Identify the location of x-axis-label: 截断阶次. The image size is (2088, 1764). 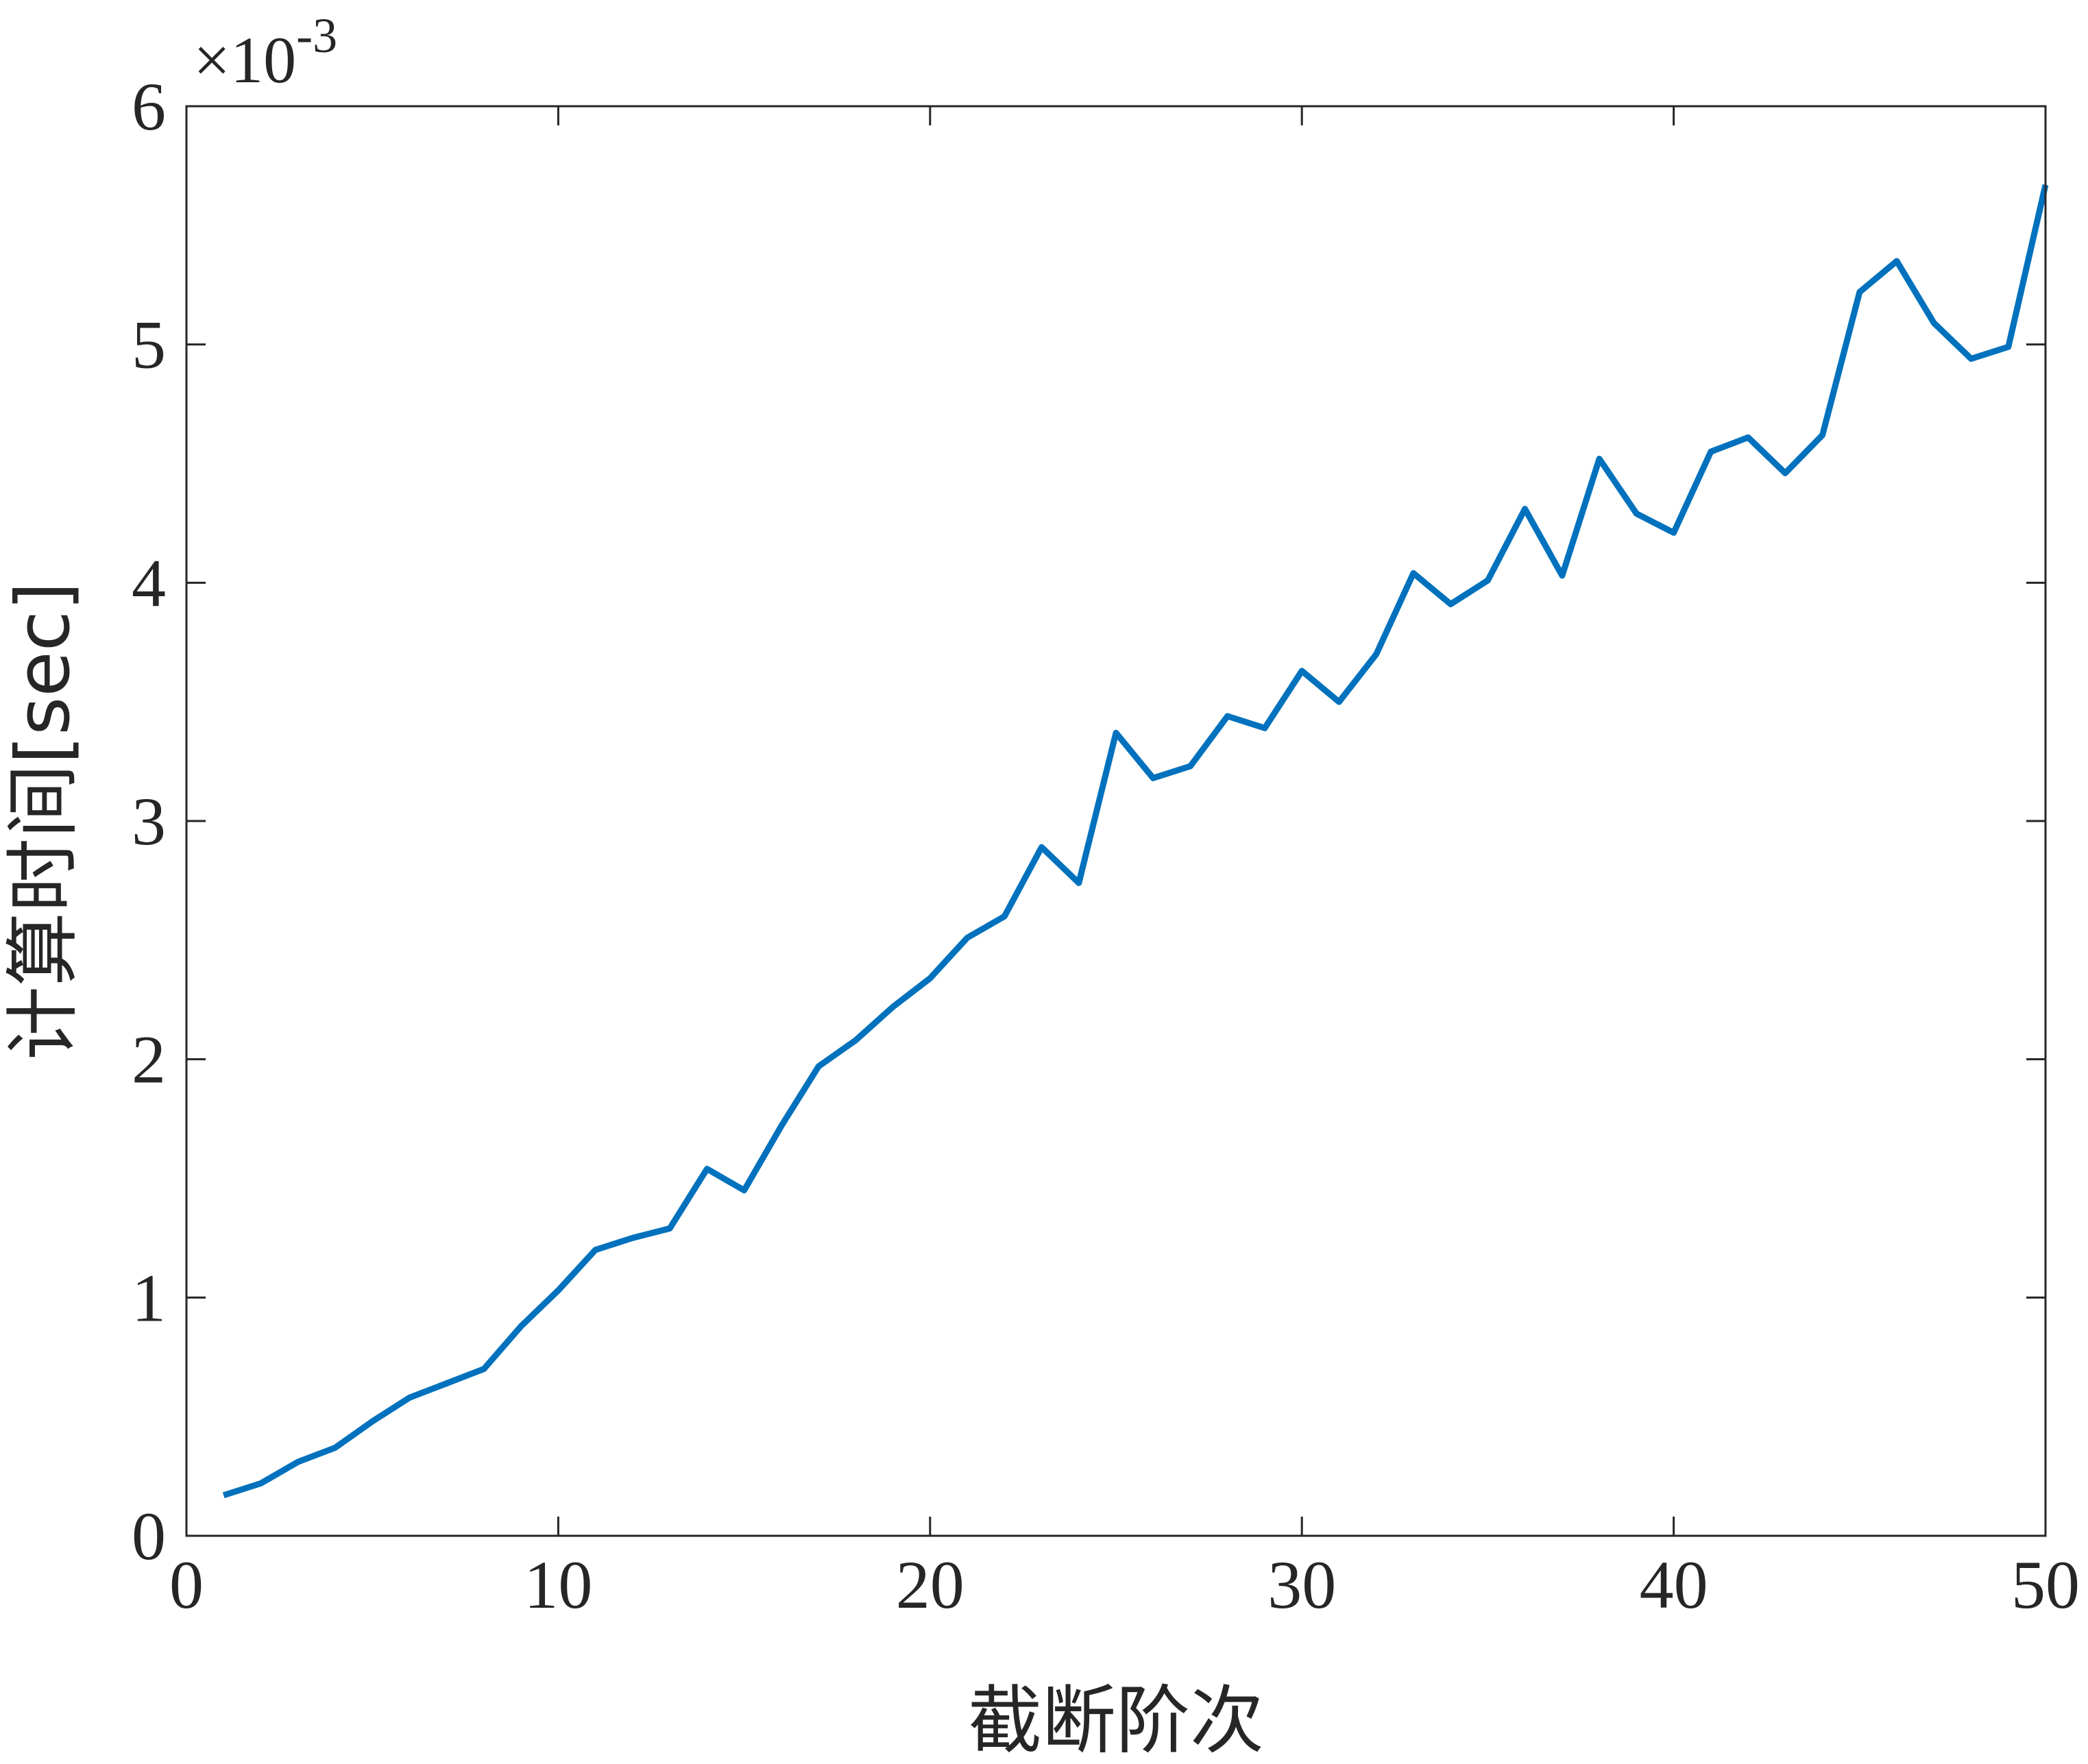
(1116, 1721).